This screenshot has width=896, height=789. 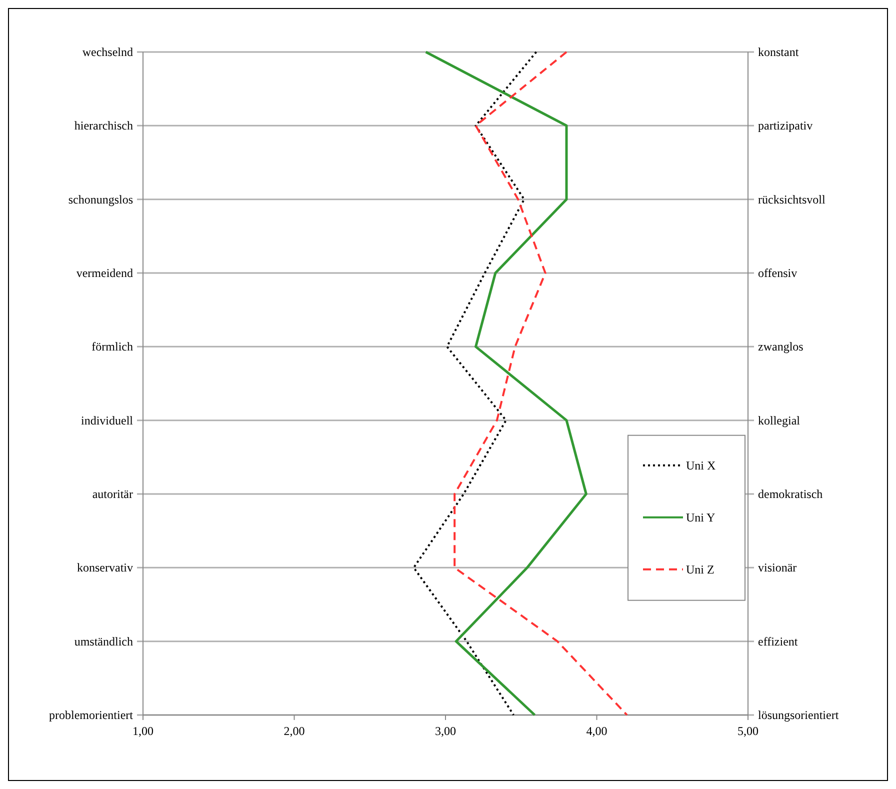 What do you see at coordinates (104, 273) in the screenshot?
I see `y-tick-label: vermeidend` at bounding box center [104, 273].